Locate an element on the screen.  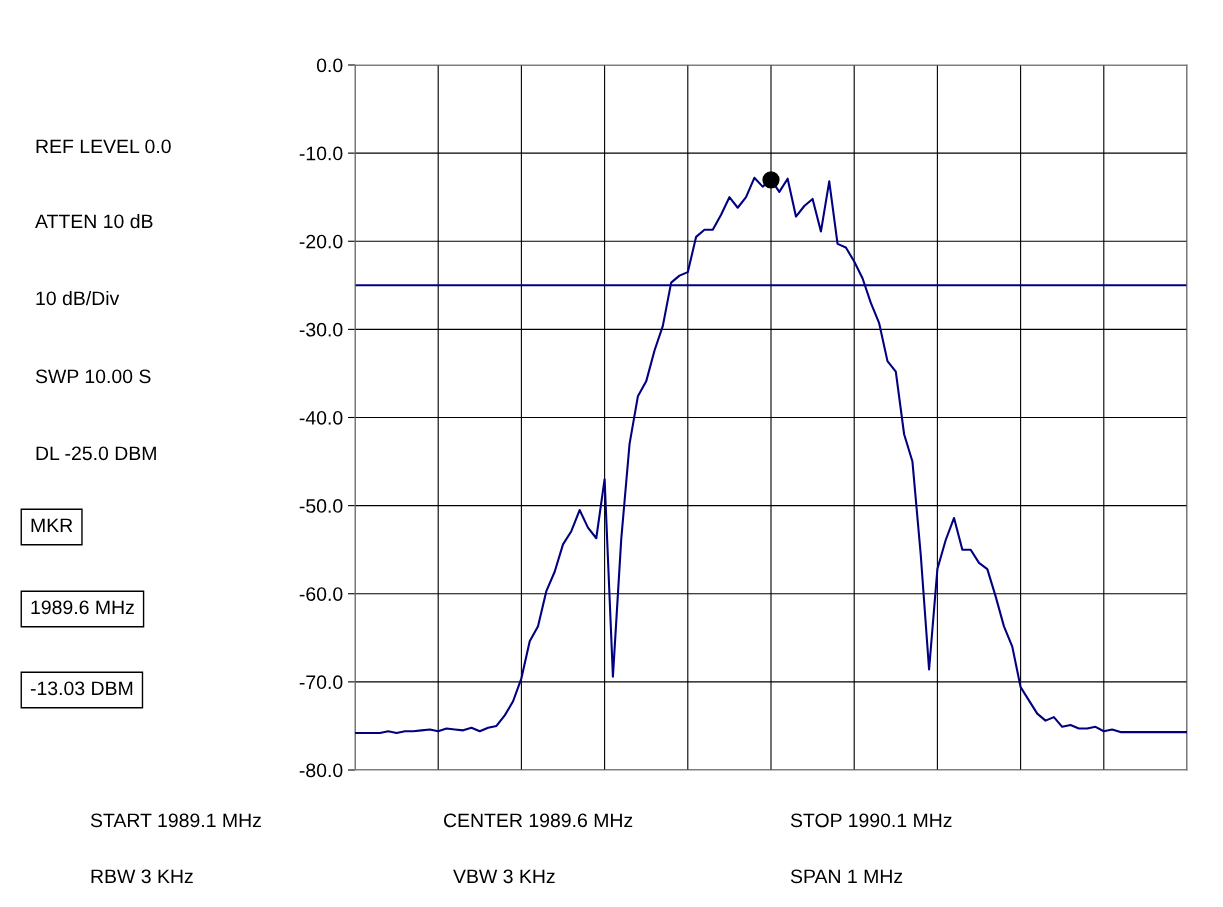
y-tick-label: -20.0 is located at coordinates (321, 241).